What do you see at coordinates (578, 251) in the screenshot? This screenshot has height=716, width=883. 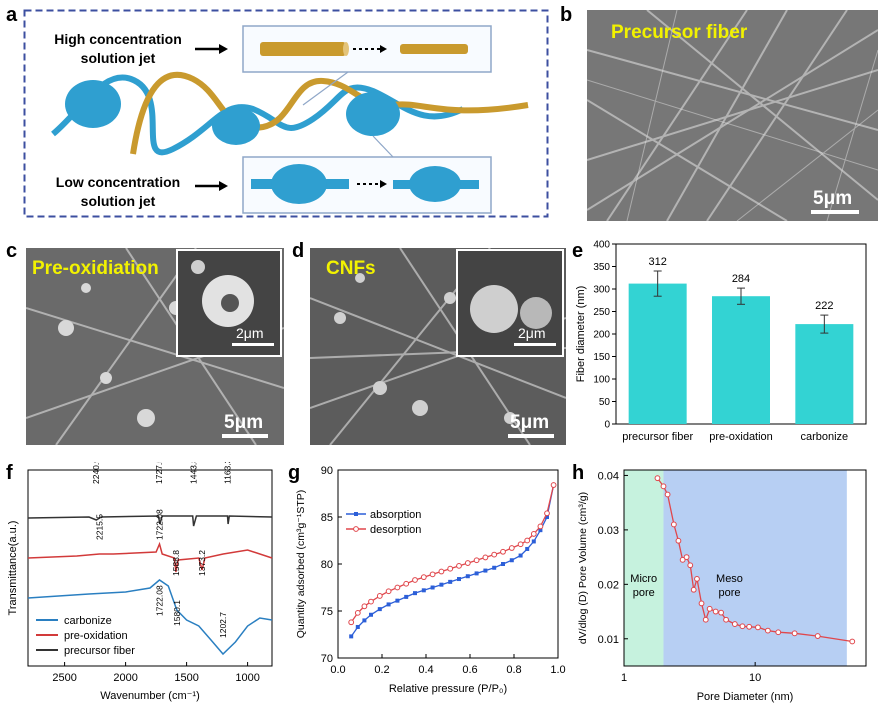 I see `panel-letter-e: e` at bounding box center [578, 251].